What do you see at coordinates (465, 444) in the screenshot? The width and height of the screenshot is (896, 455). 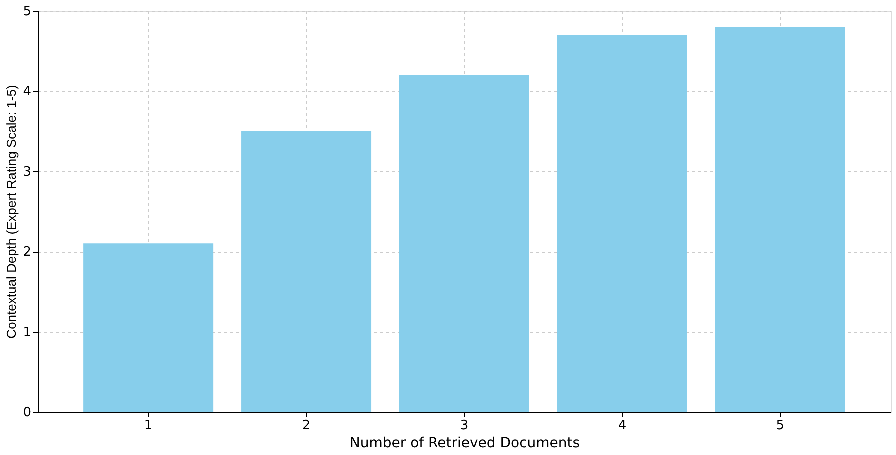 I see `x-axis-title: Number of Retrieved Documents` at bounding box center [465, 444].